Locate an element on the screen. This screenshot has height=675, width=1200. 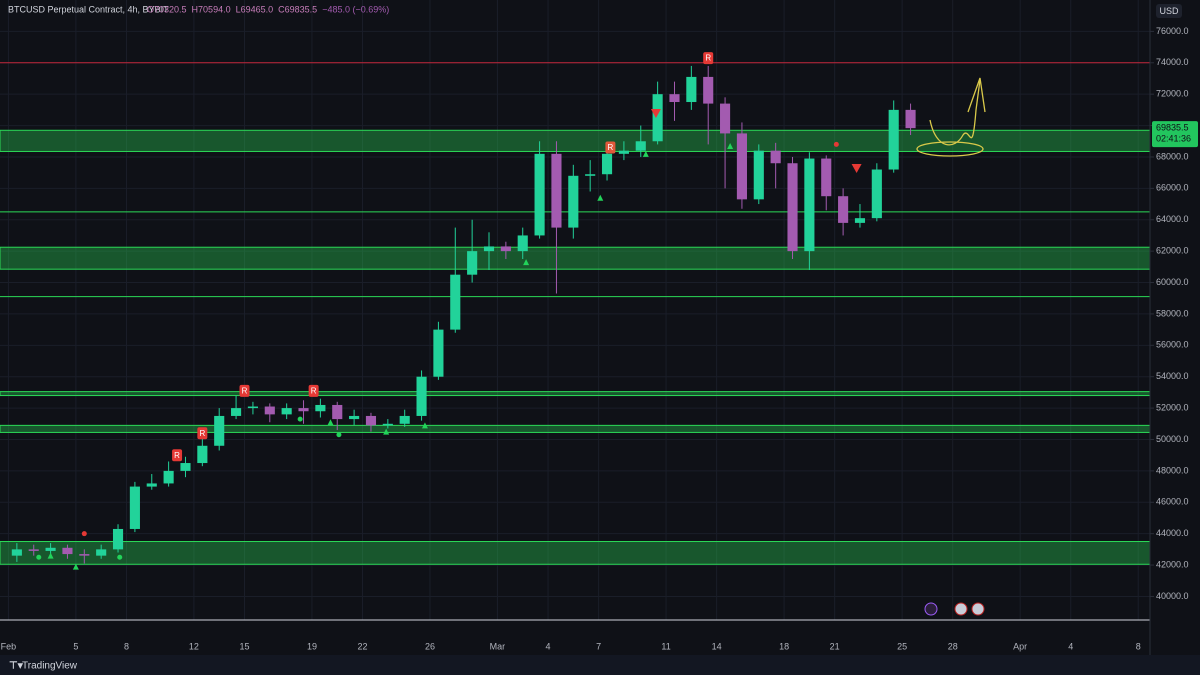
drawn-ellipse is located at coordinates (950, 149).